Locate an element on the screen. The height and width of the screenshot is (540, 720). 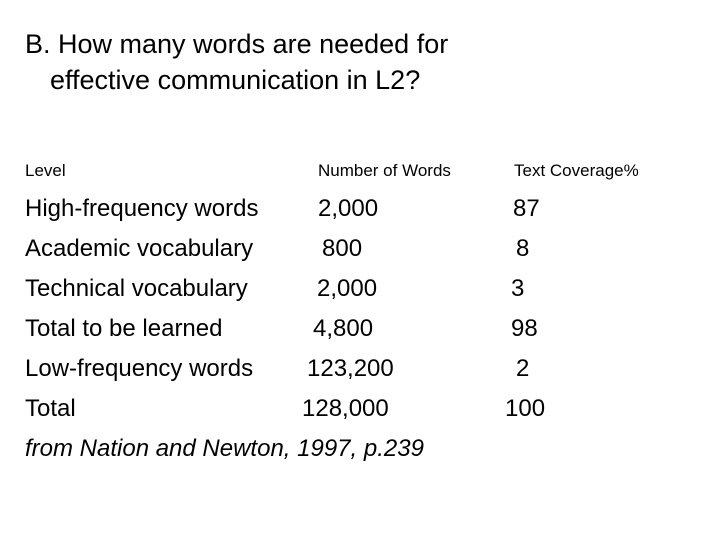
table-row: Technical vocabulary 2,000 3 is located at coordinates (360, 294).